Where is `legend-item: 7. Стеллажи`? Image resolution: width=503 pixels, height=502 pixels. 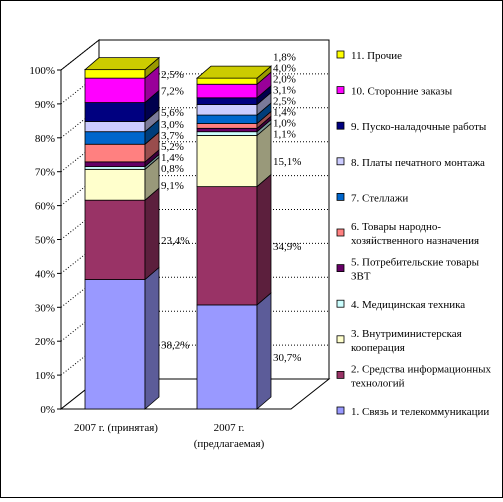 legend-item: 7. Стеллажи is located at coordinates (372, 198).